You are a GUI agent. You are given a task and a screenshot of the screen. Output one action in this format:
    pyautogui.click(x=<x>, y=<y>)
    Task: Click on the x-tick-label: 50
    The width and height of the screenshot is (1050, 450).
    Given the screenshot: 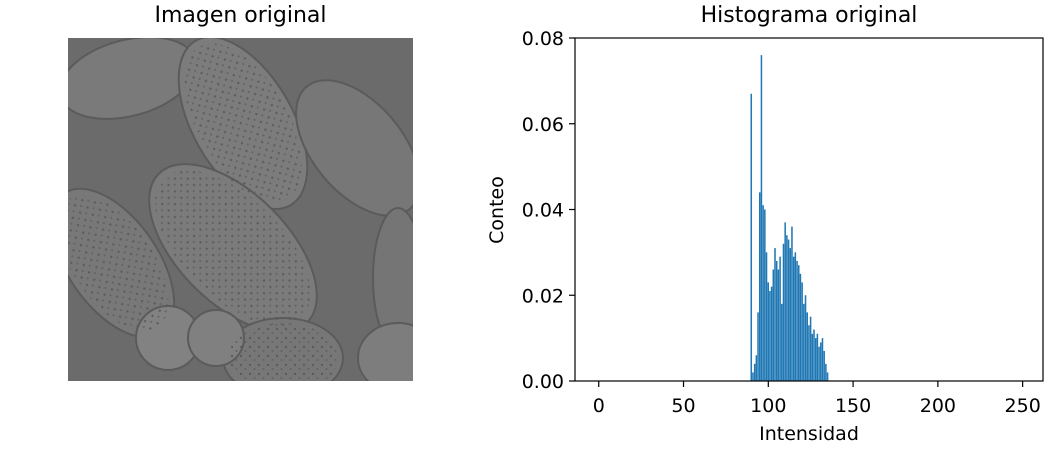 What is the action you would take?
    pyautogui.click(x=683, y=406)
    